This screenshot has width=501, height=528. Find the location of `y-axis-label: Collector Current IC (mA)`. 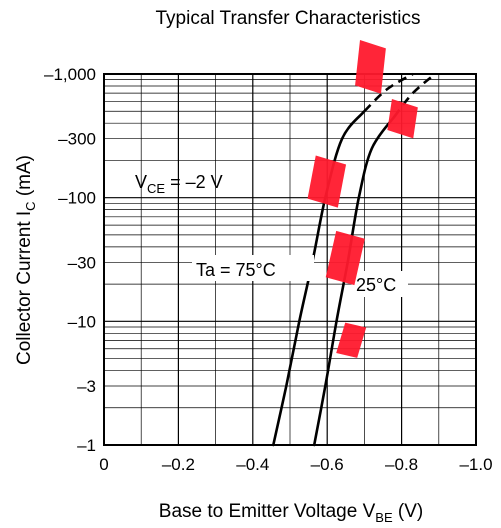

y-axis-label: Collector Current IC (mA) is located at coordinates (26, 260).